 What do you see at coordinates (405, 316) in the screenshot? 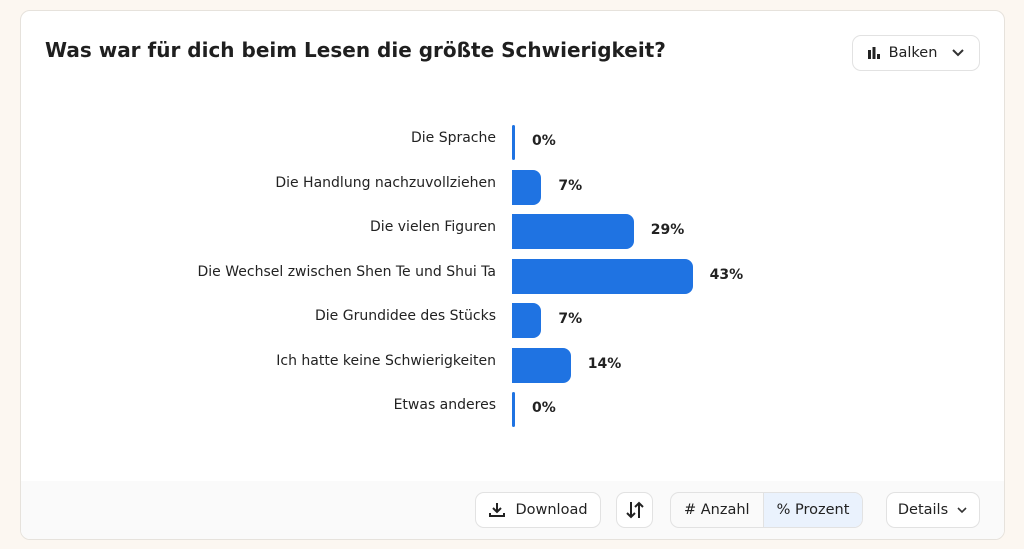
I see `category-label: Die Grundidee des Stücks` at bounding box center [405, 316].